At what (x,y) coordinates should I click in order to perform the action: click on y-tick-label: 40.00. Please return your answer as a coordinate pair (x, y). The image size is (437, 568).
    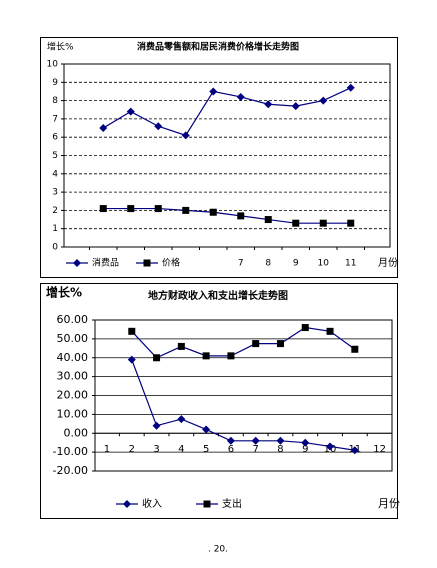
    Looking at the image, I should click on (73, 357).